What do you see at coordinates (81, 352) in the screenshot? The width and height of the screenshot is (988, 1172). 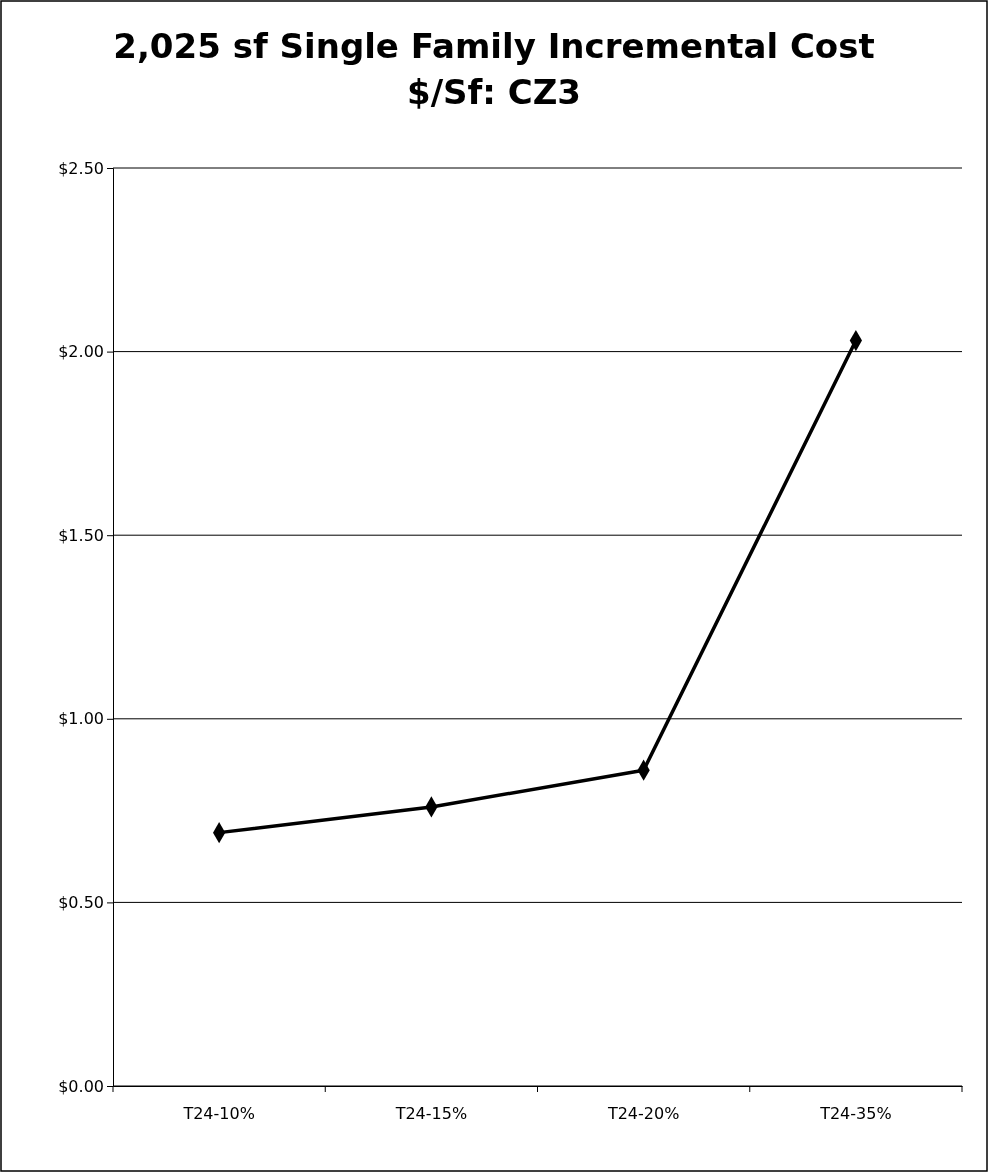 I see `y-tick-label: $2.00` at bounding box center [81, 352].